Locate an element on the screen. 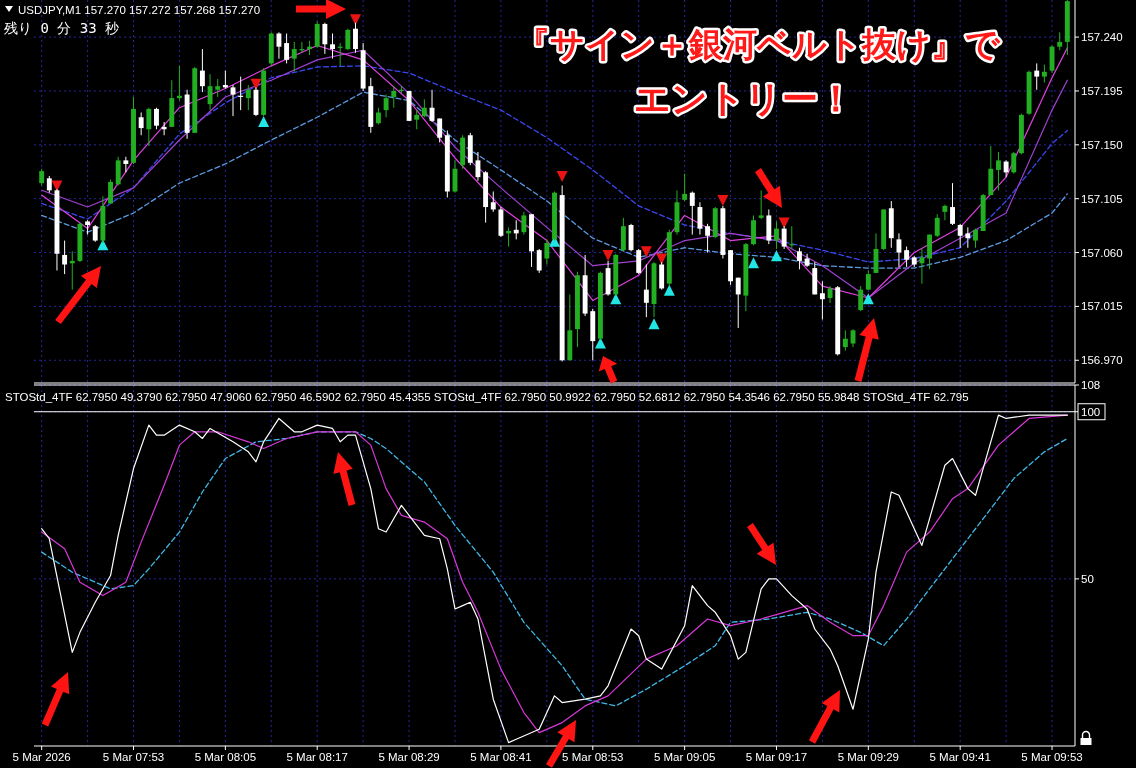 The width and height of the screenshot is (1136, 768). x-tick-label: 5 Mar 2026 is located at coordinates (41, 757).